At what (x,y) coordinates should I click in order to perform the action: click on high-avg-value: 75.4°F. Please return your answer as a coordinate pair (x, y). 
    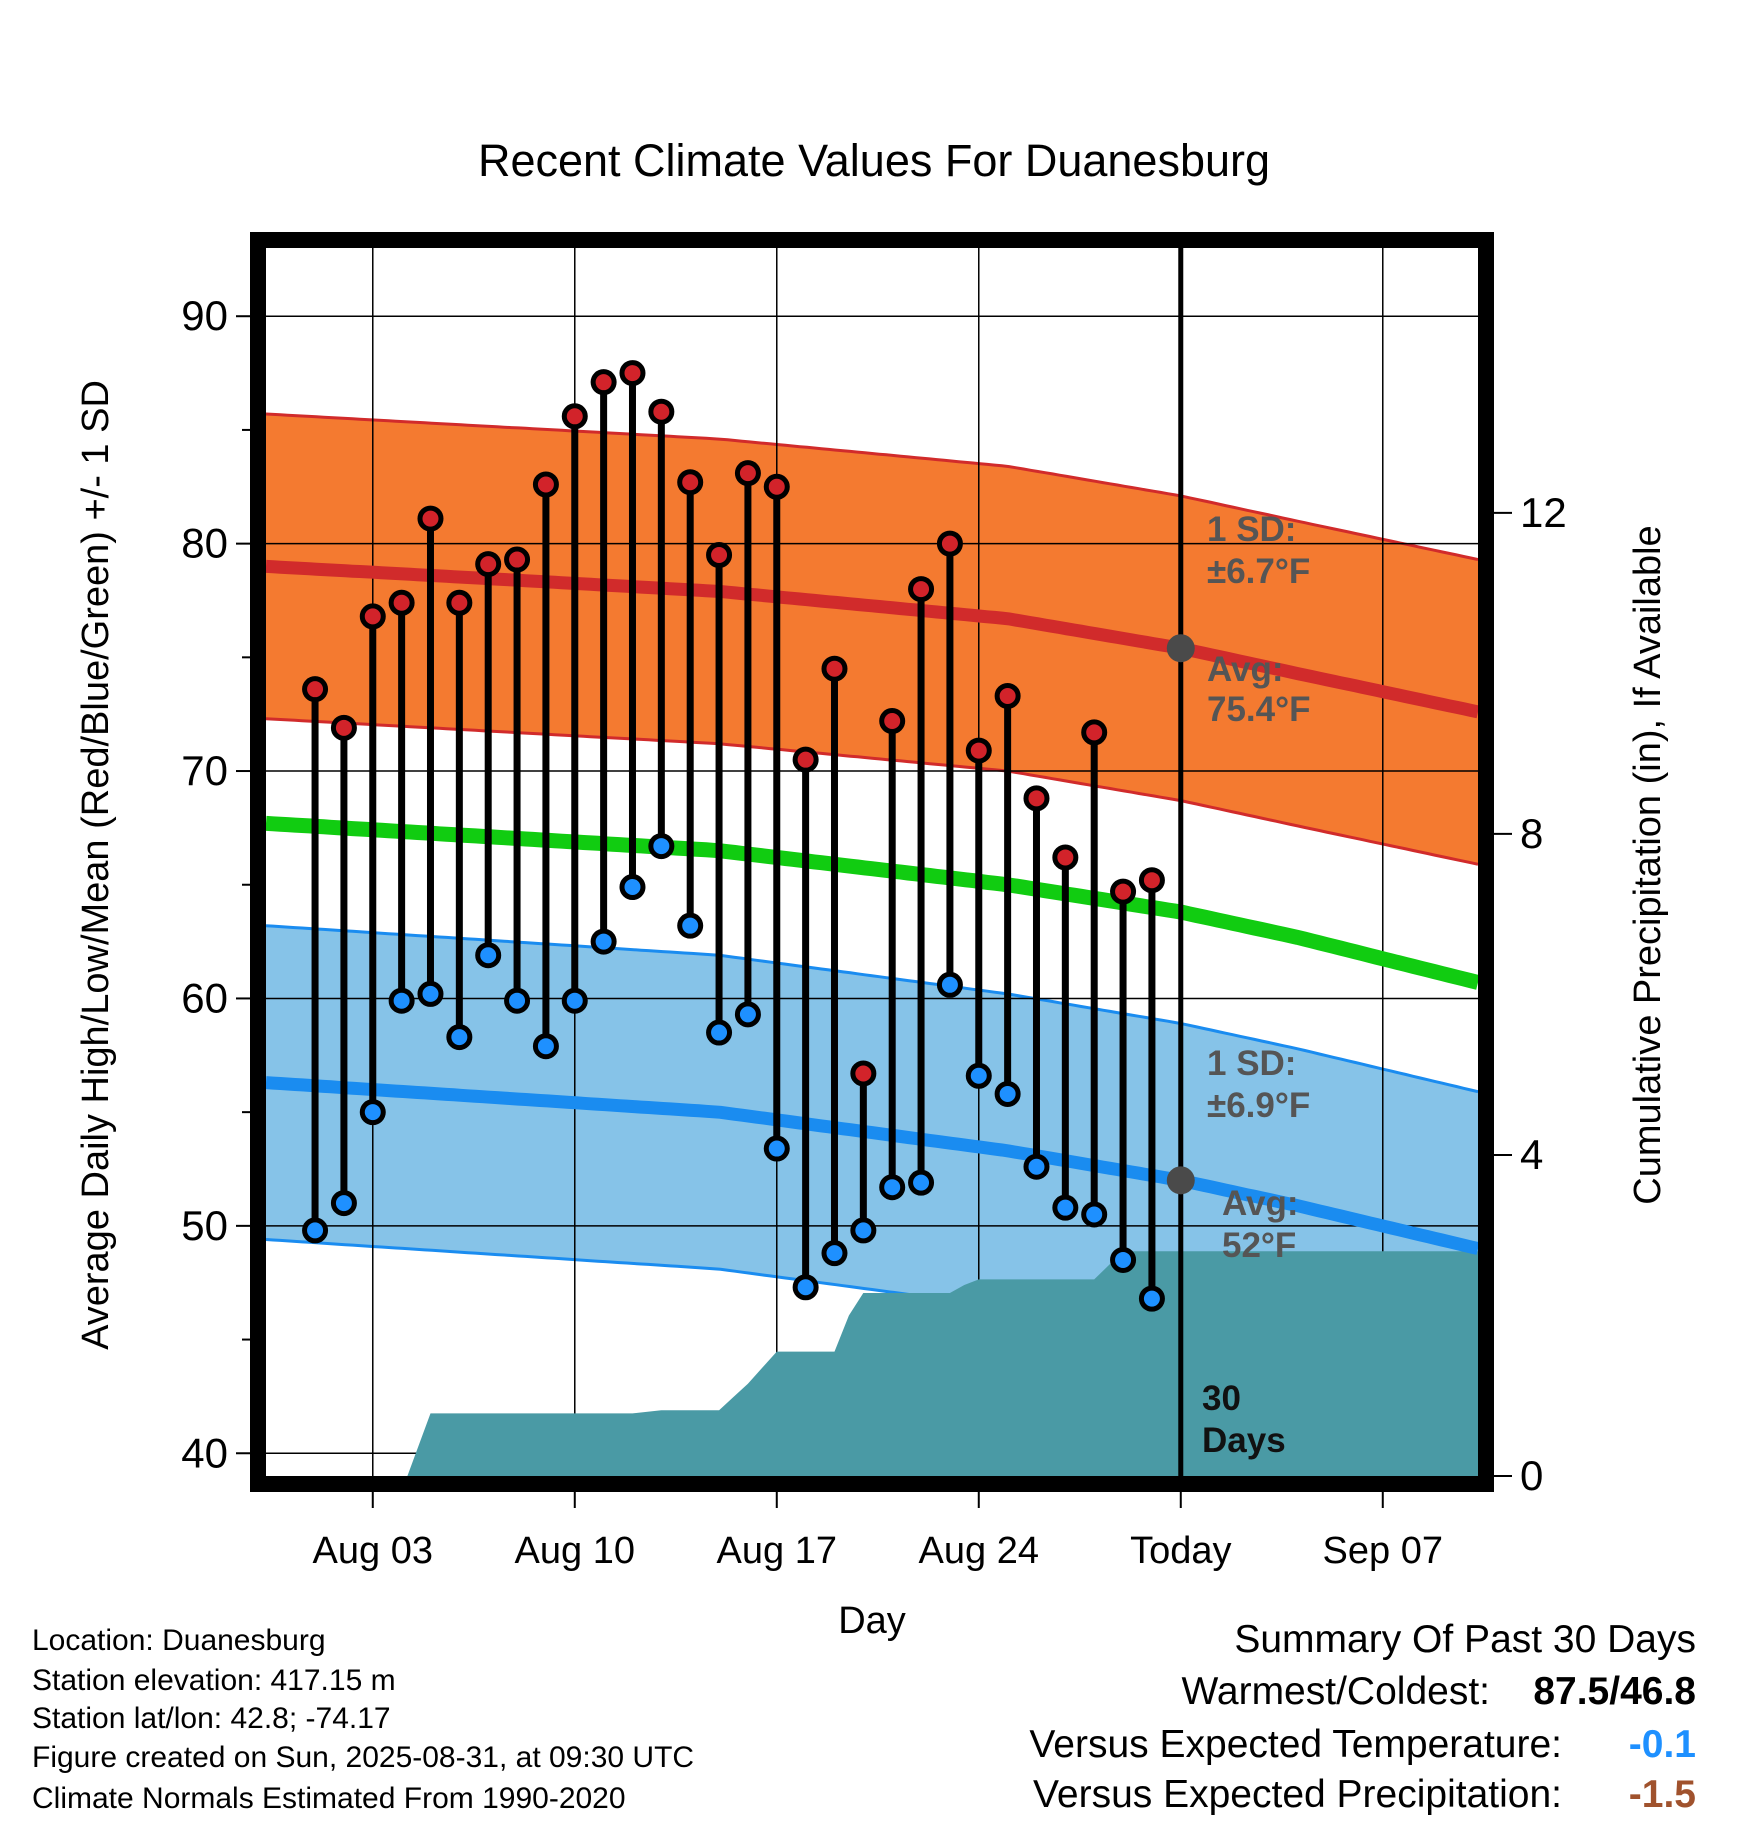
    Looking at the image, I should click on (1259, 709).